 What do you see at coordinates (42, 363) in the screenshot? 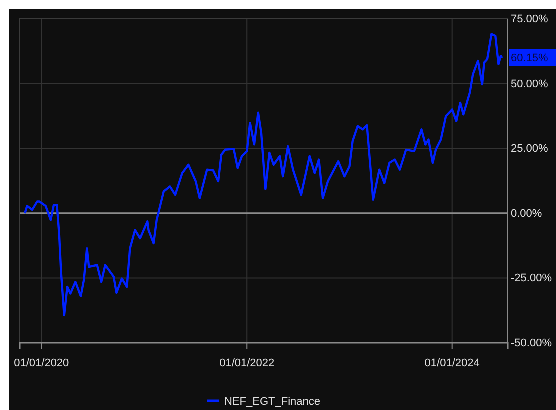
I see `x-tick-label: 01/01/2020` at bounding box center [42, 363].